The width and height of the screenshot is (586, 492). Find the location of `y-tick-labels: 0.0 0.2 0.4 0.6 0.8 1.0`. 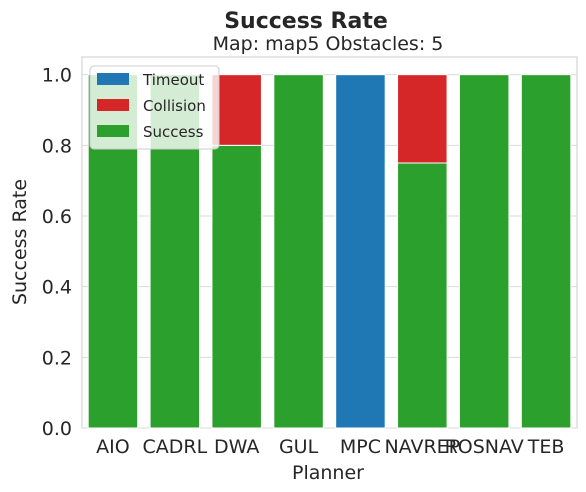

y-tick-labels: 0.0 0.2 0.4 0.6 0.8 1.0 is located at coordinates (57, 252).